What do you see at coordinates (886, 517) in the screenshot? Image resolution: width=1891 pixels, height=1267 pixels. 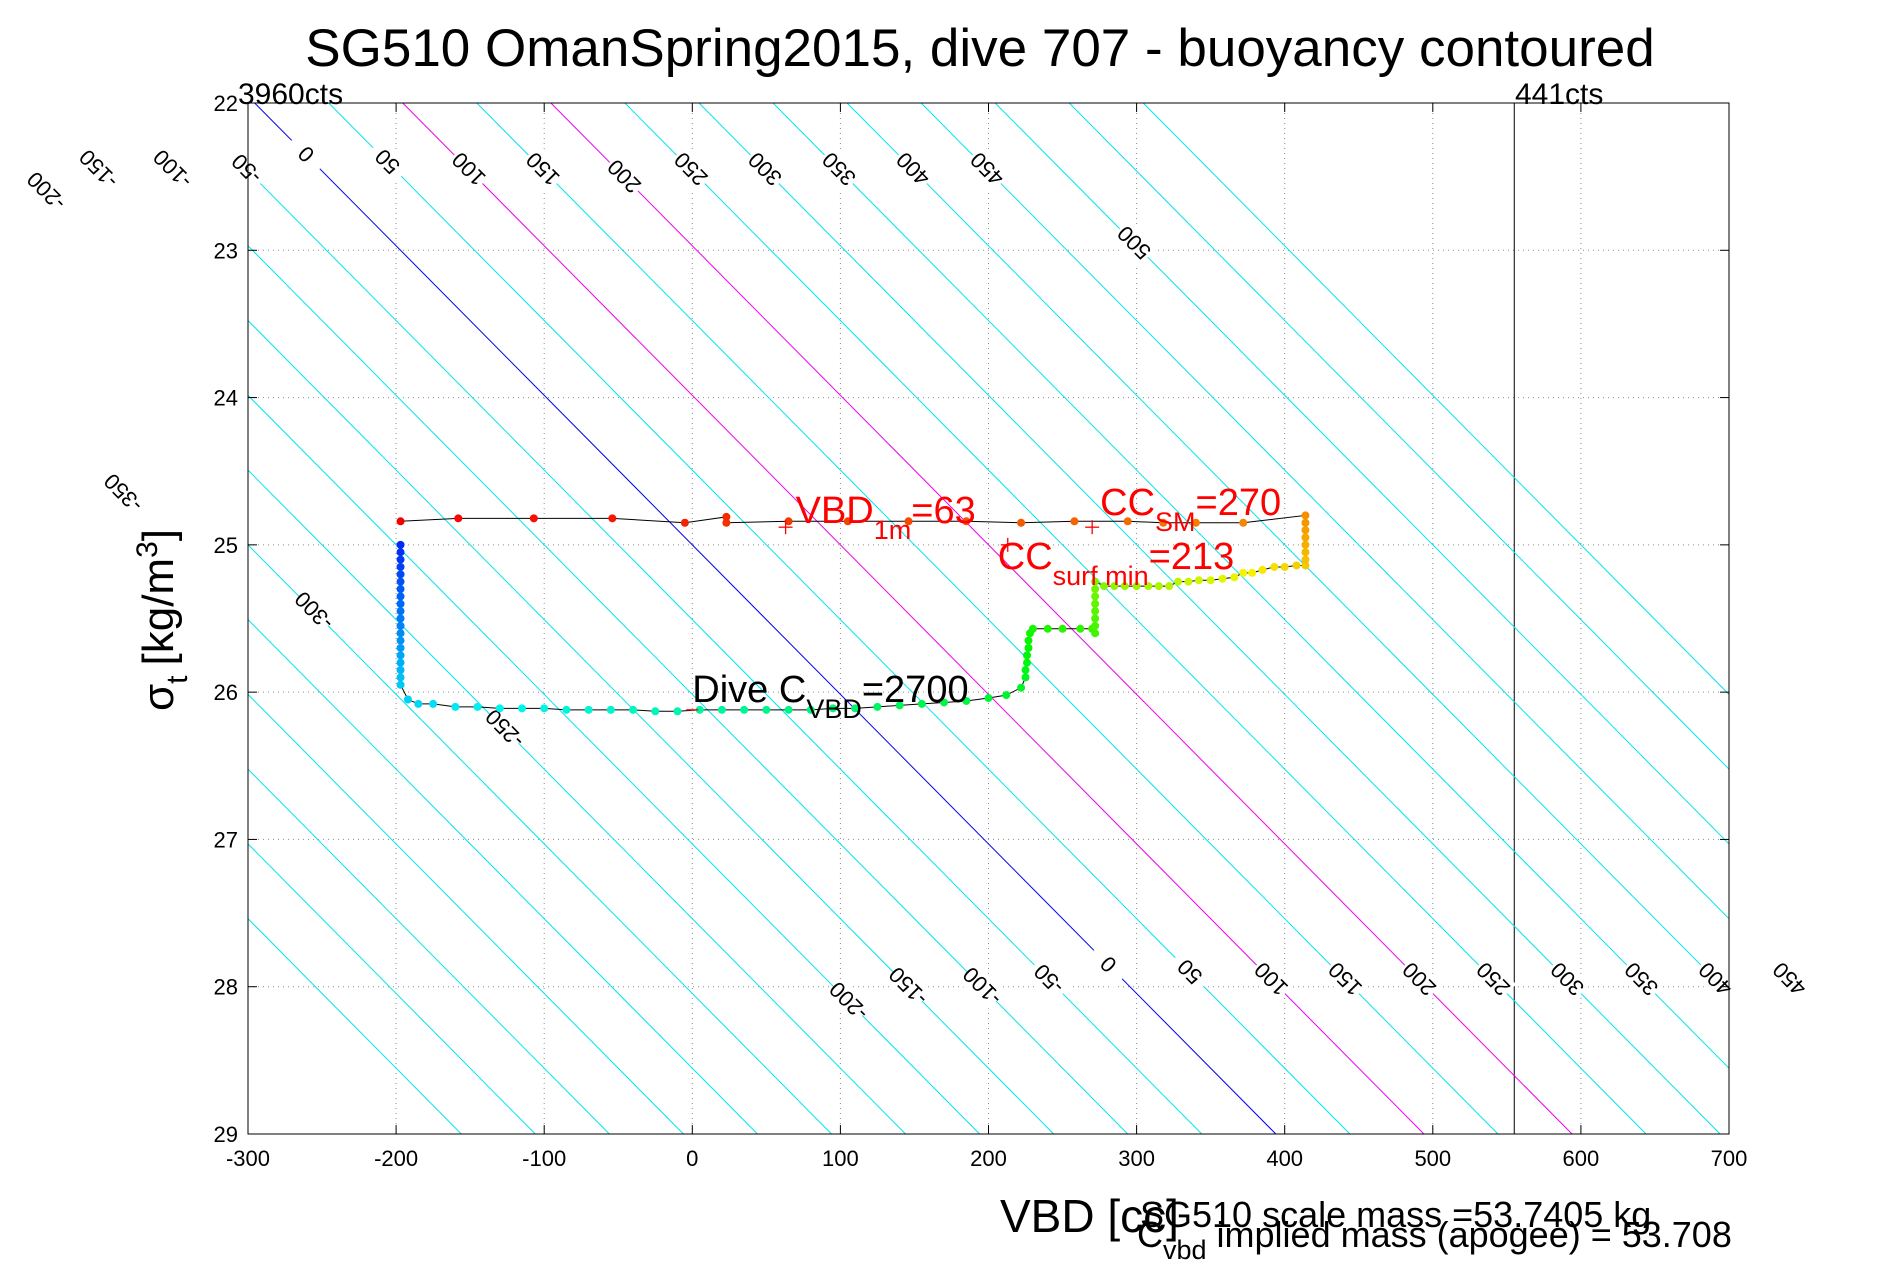 I see `marker-label: VBD1m=63` at bounding box center [886, 517].